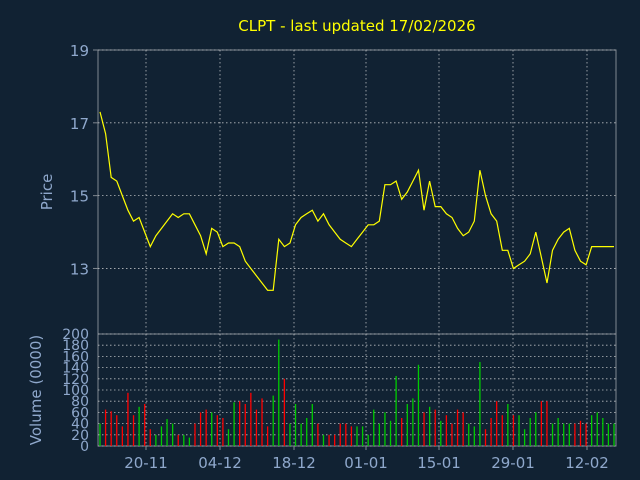 This screenshot has width=640, height=480. I want to click on volume-y-tick-label: 100, so click(75, 391).